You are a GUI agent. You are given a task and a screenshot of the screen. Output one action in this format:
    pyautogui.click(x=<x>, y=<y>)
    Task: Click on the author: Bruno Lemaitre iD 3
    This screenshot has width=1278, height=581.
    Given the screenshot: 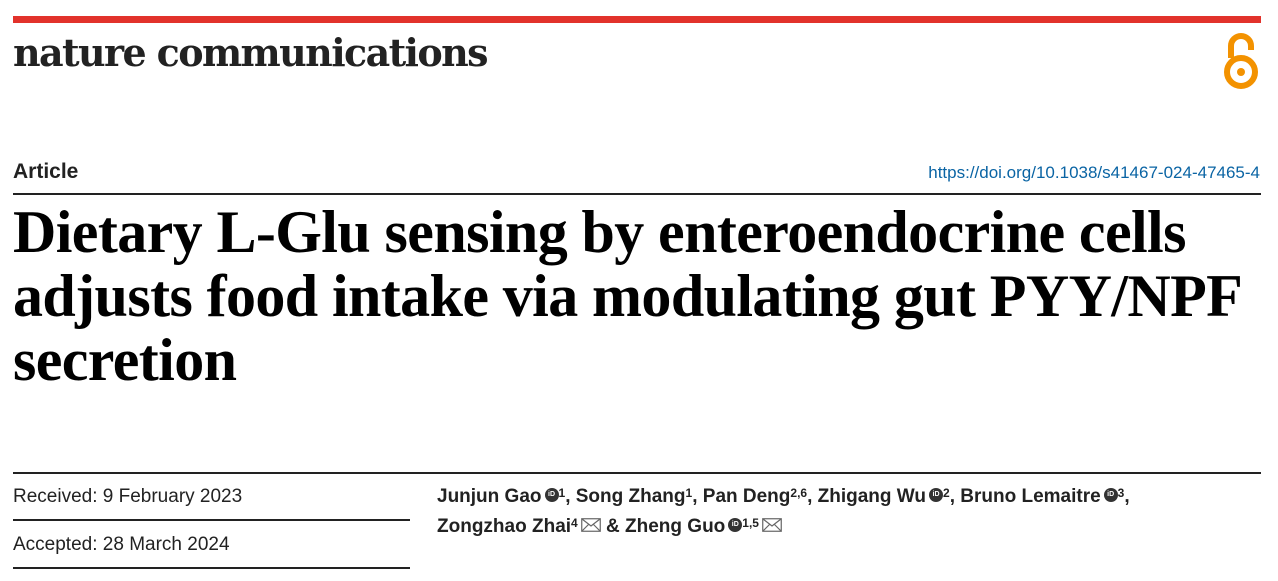 What is the action you would take?
    pyautogui.click(x=1042, y=496)
    